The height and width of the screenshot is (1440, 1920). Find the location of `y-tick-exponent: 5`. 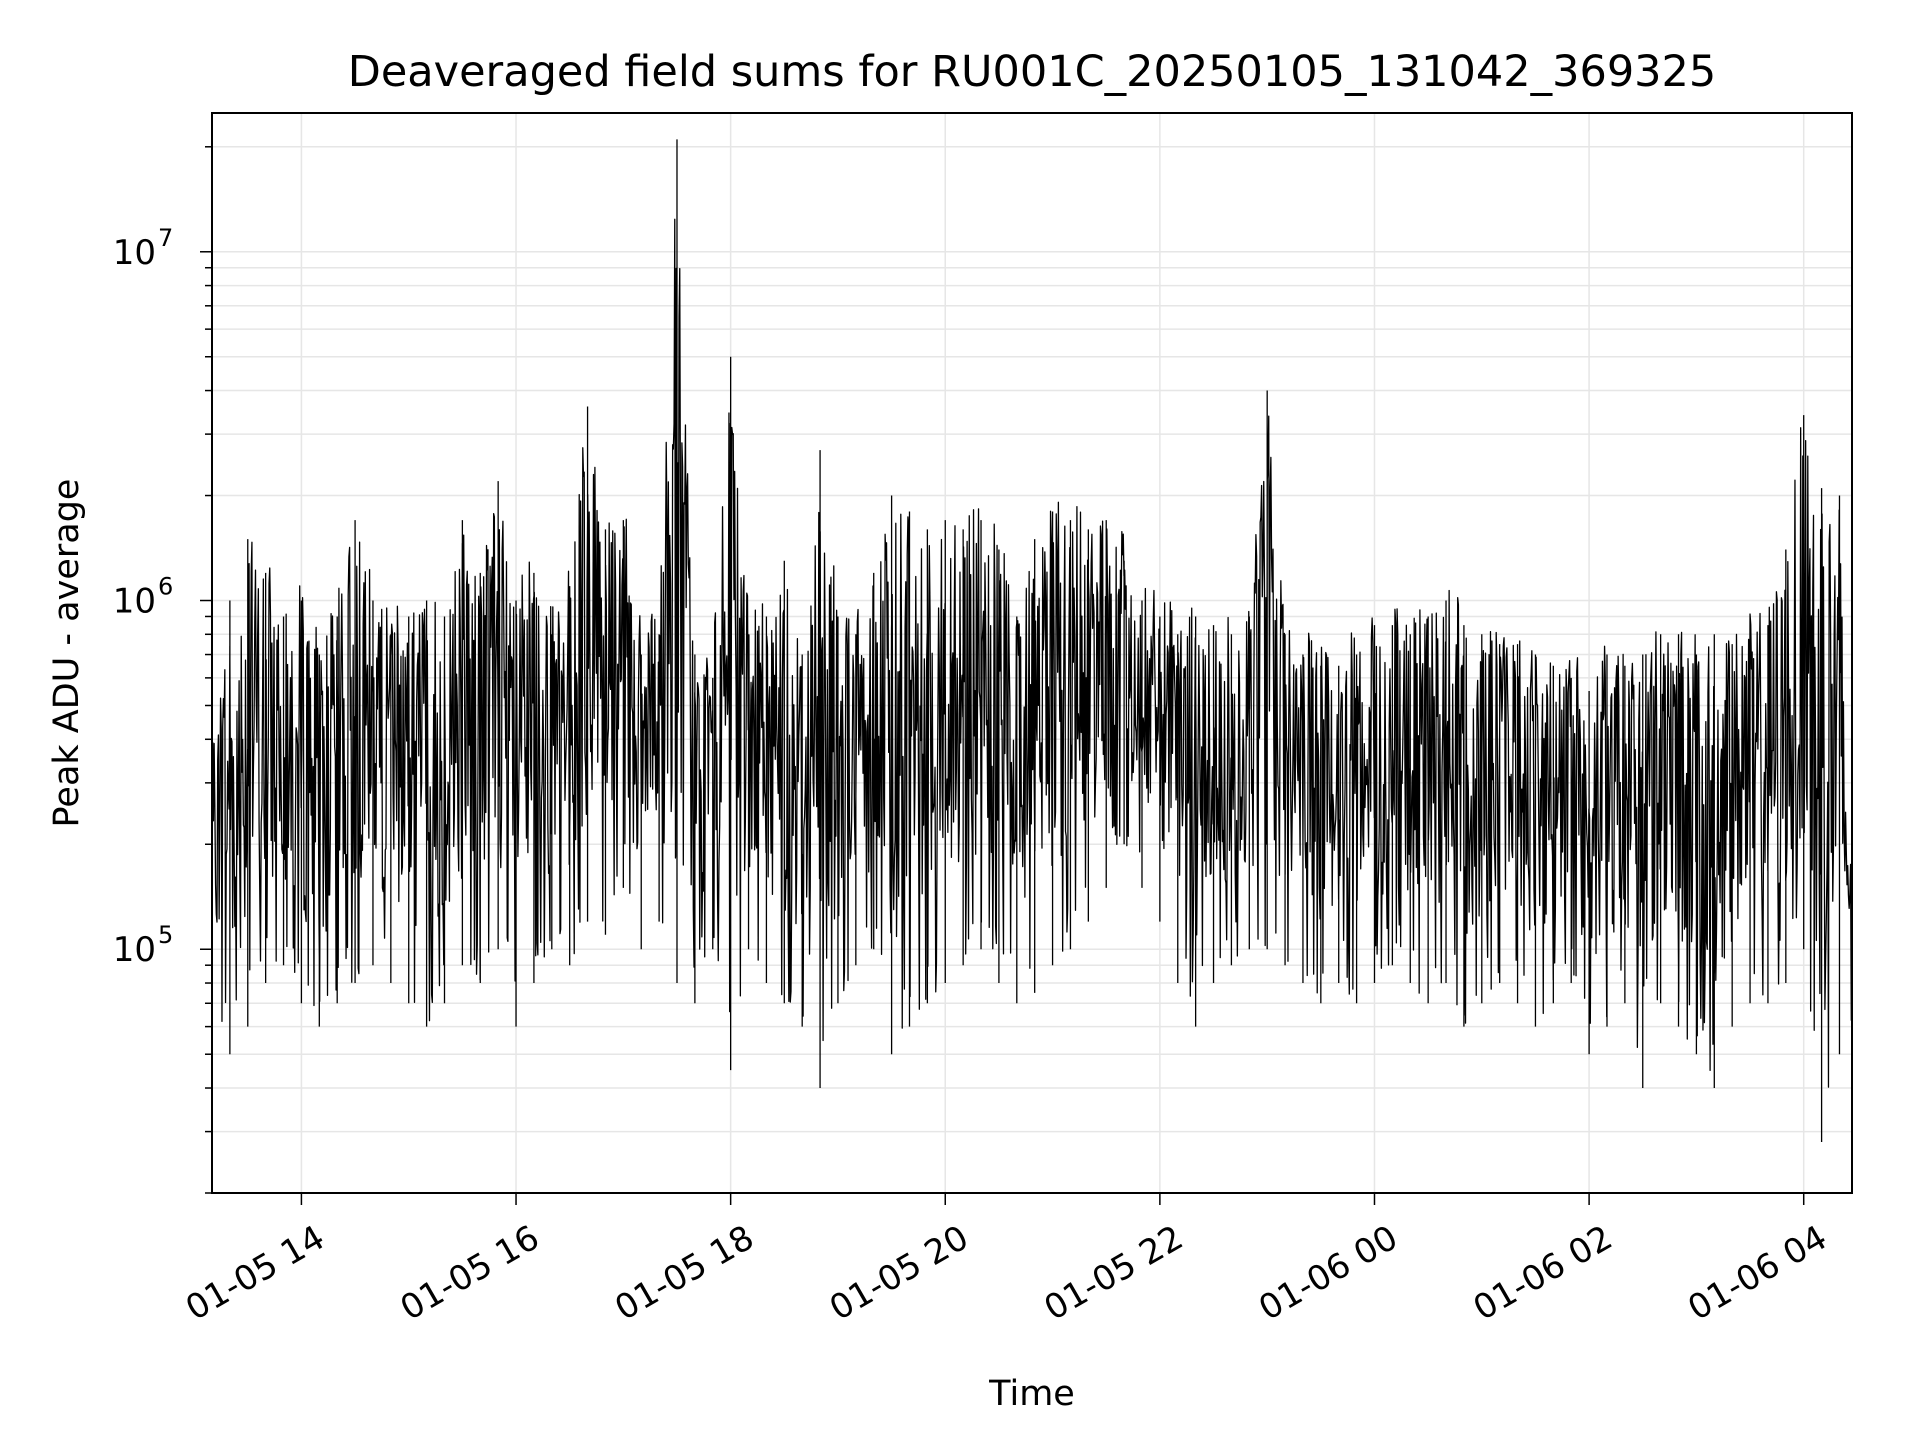

y-tick-exponent: 5 is located at coordinates (165, 935).